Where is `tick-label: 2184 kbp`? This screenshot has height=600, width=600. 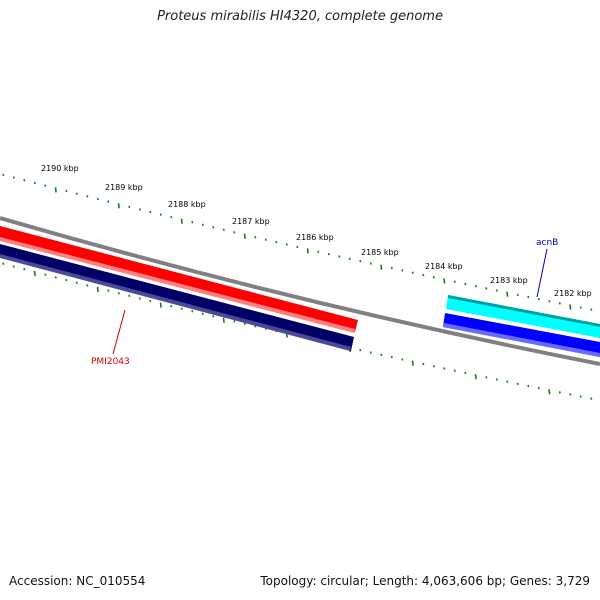 tick-label: 2184 kbp is located at coordinates (444, 266).